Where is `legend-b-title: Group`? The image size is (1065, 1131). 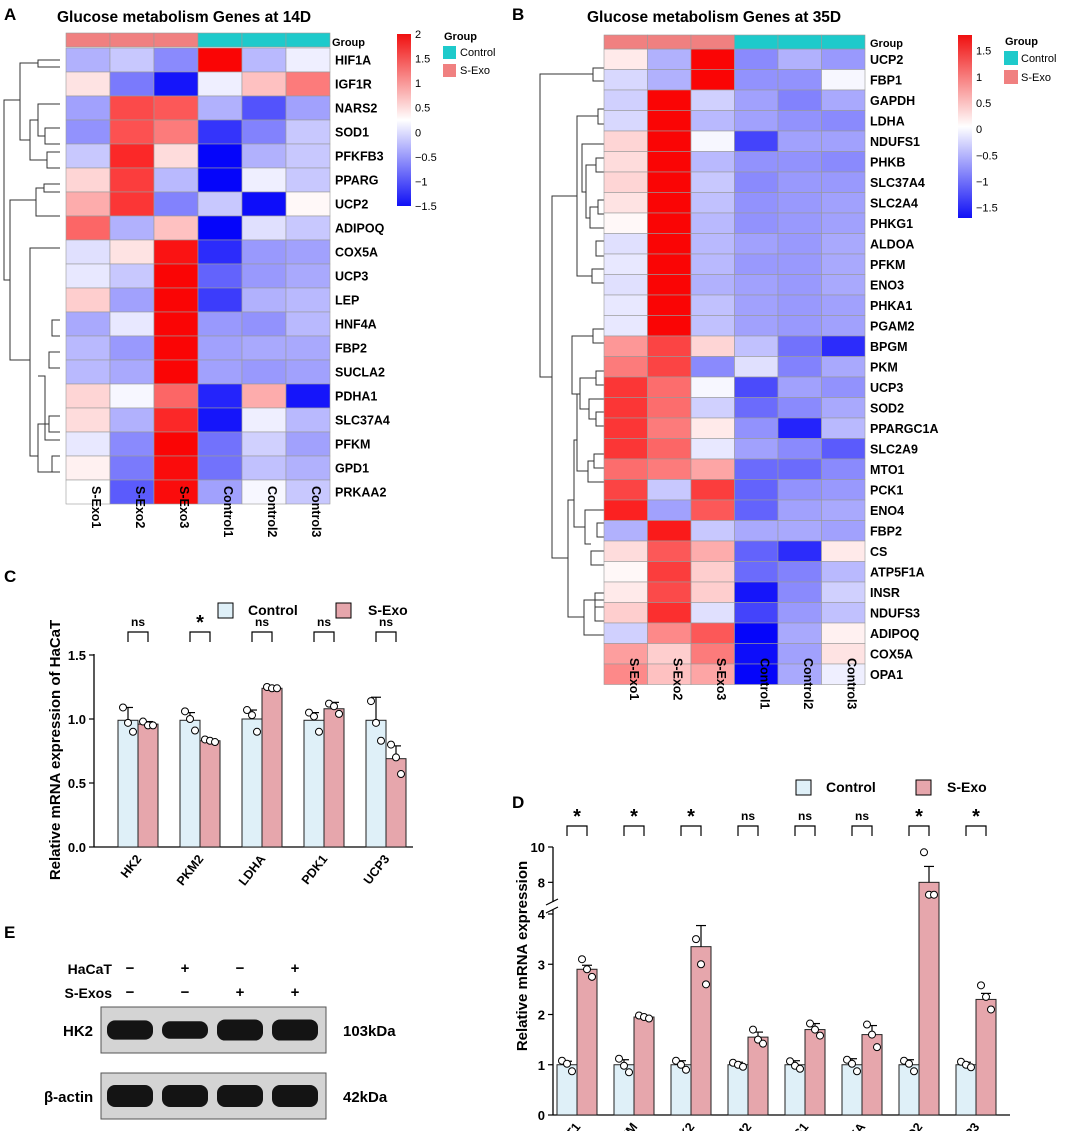 legend-b-title: Group is located at coordinates (1021, 42).